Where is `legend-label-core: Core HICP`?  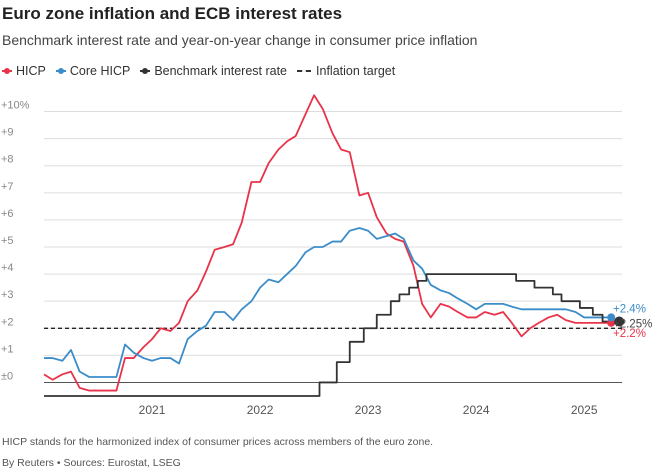 legend-label-core: Core HICP is located at coordinates (100, 71).